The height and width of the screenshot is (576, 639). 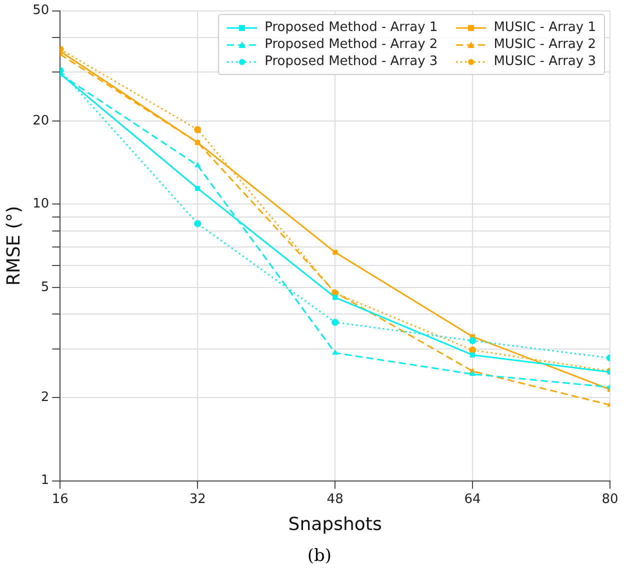 What do you see at coordinates (41, 120) in the screenshot?
I see `y-tick-label: 20` at bounding box center [41, 120].